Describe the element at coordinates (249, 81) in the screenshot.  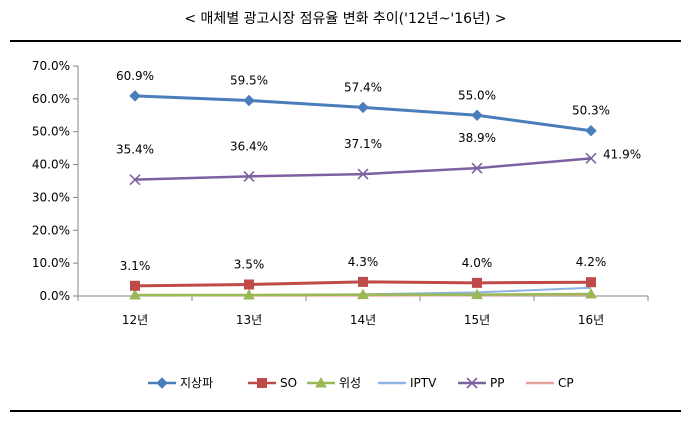
I see `data-label: 59.5%` at that location.